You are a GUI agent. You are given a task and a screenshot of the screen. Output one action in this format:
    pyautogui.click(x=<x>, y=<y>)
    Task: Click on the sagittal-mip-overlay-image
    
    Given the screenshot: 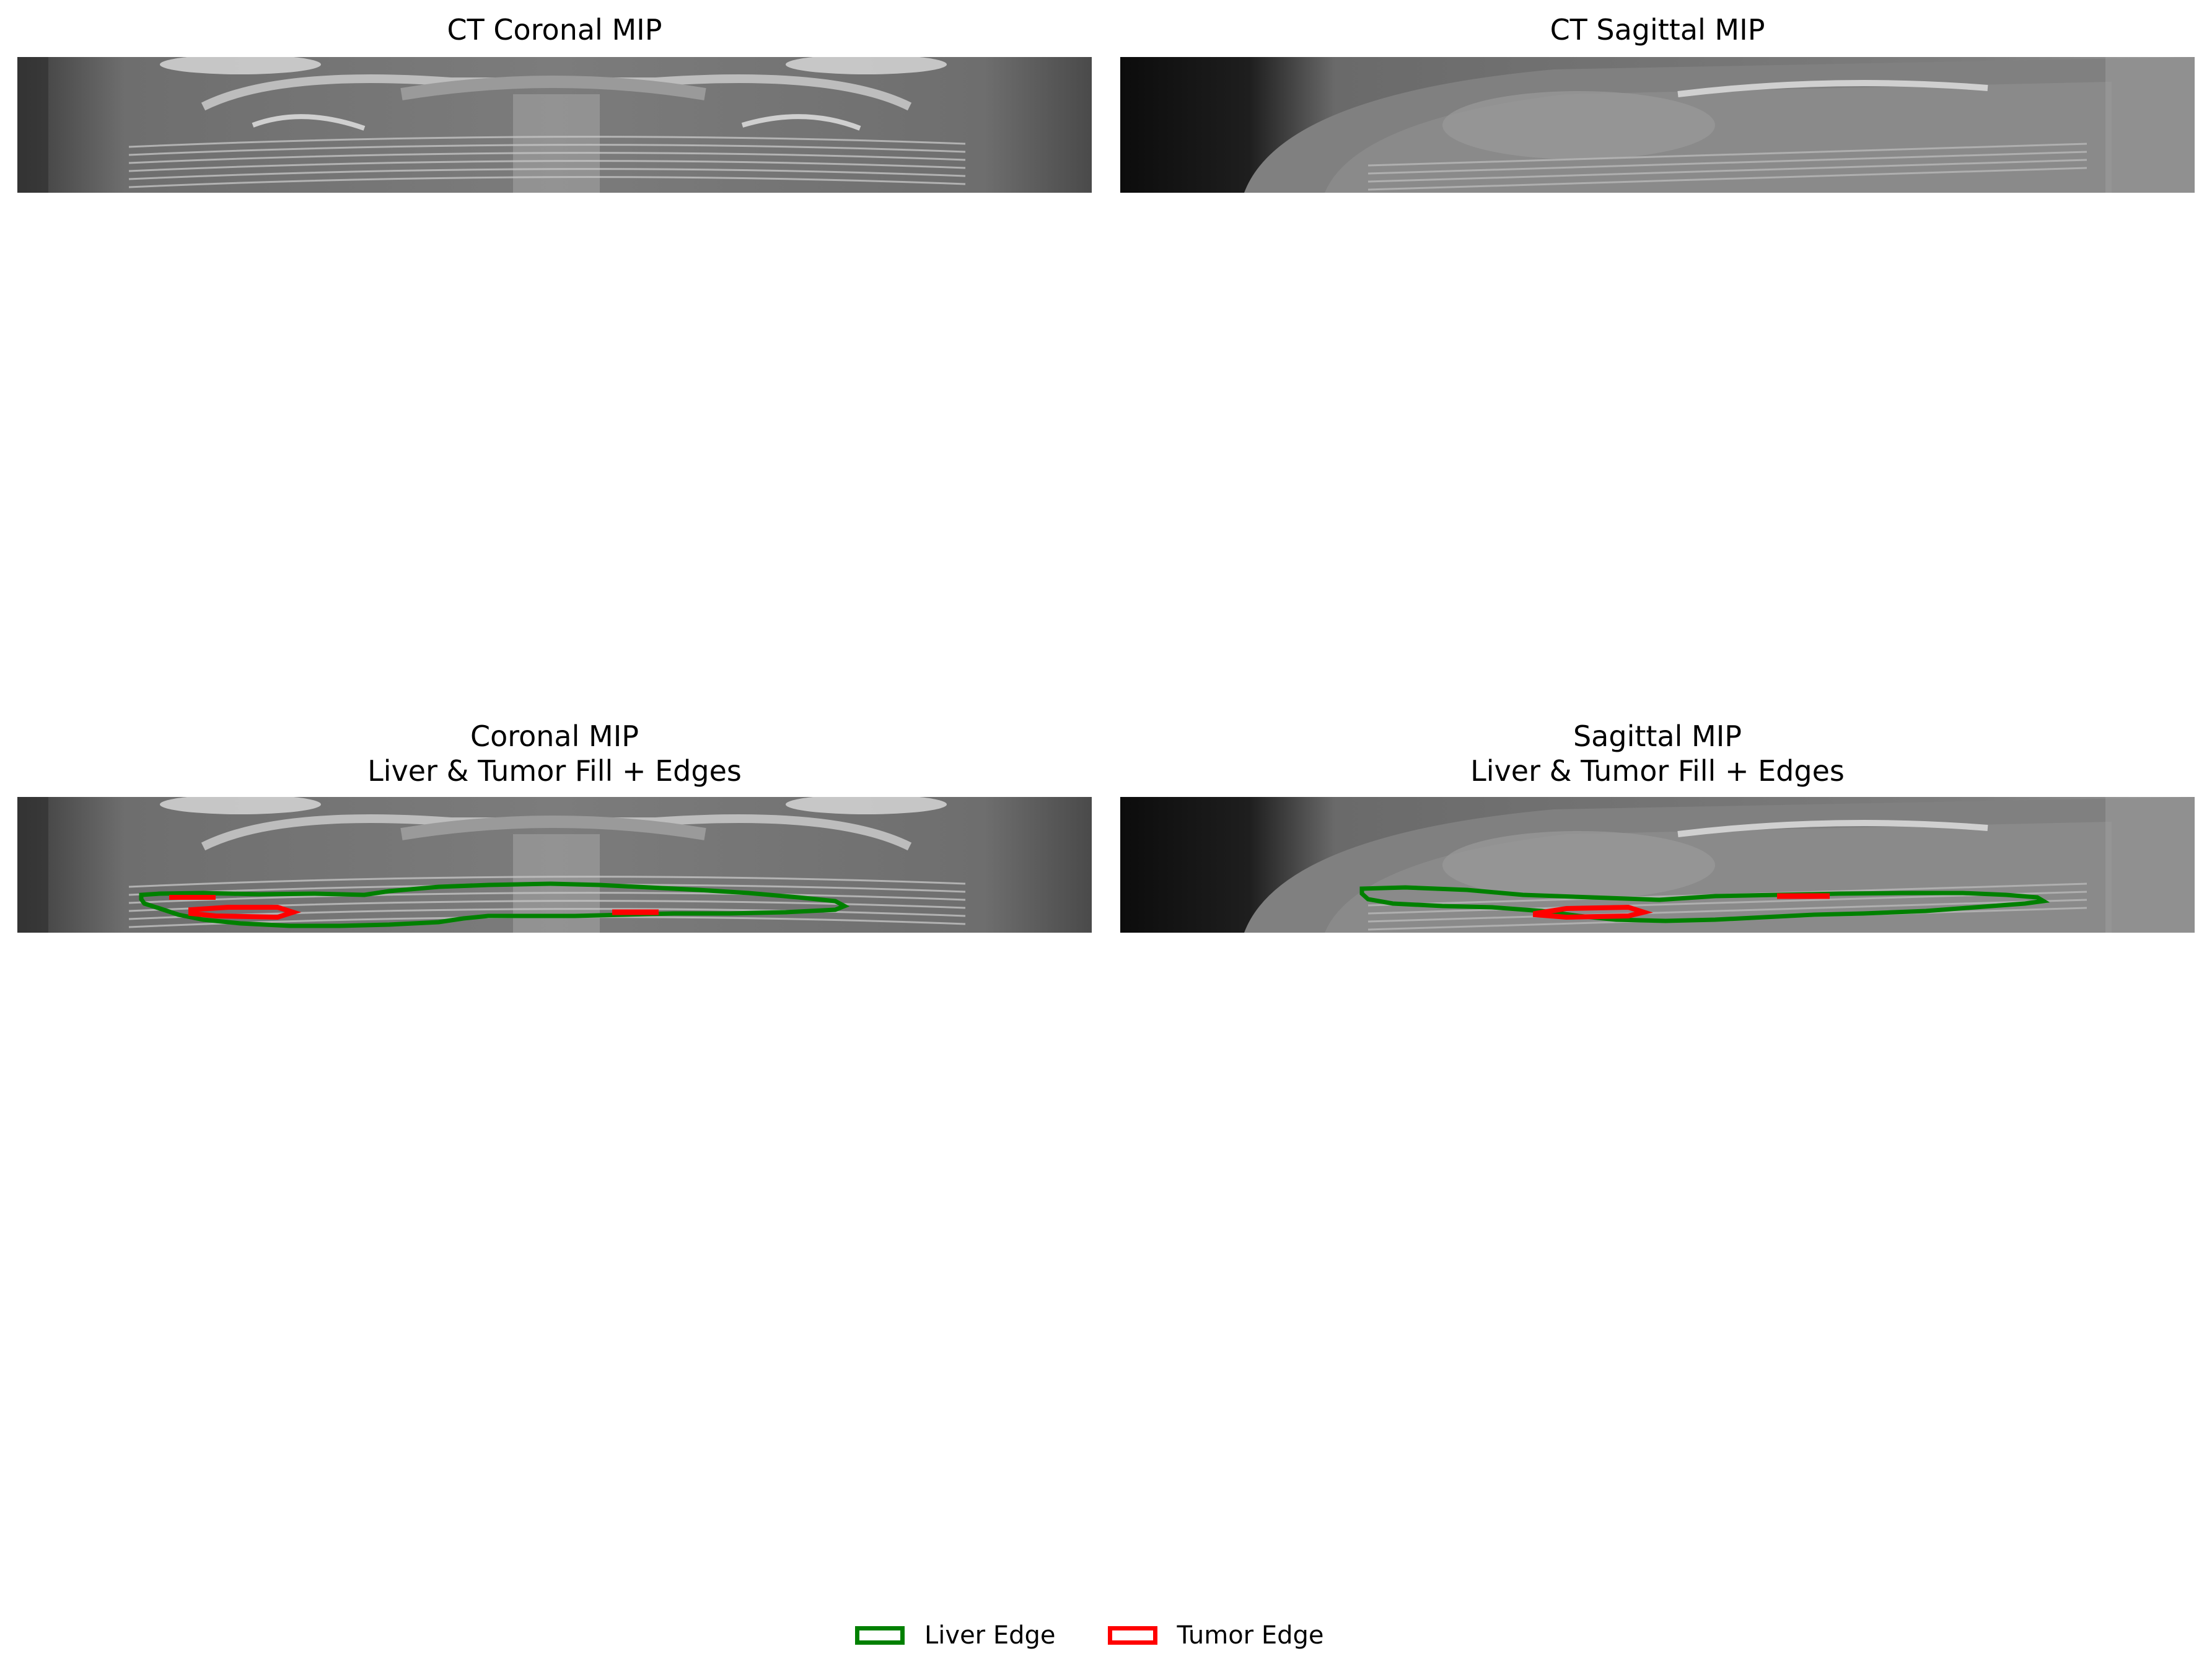 What is the action you would take?
    pyautogui.click(x=1657, y=865)
    